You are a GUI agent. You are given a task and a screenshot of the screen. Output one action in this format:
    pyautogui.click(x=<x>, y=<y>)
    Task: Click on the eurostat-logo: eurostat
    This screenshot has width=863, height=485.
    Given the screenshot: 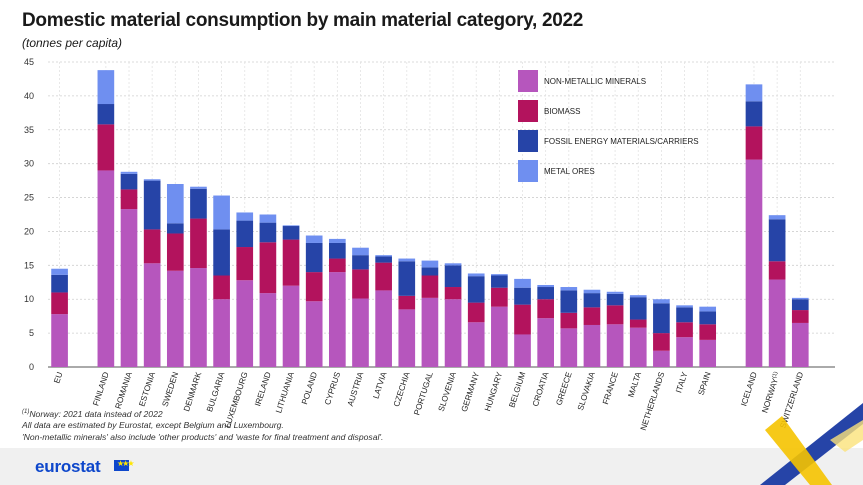 What is the action you would take?
    pyautogui.click(x=68, y=466)
    